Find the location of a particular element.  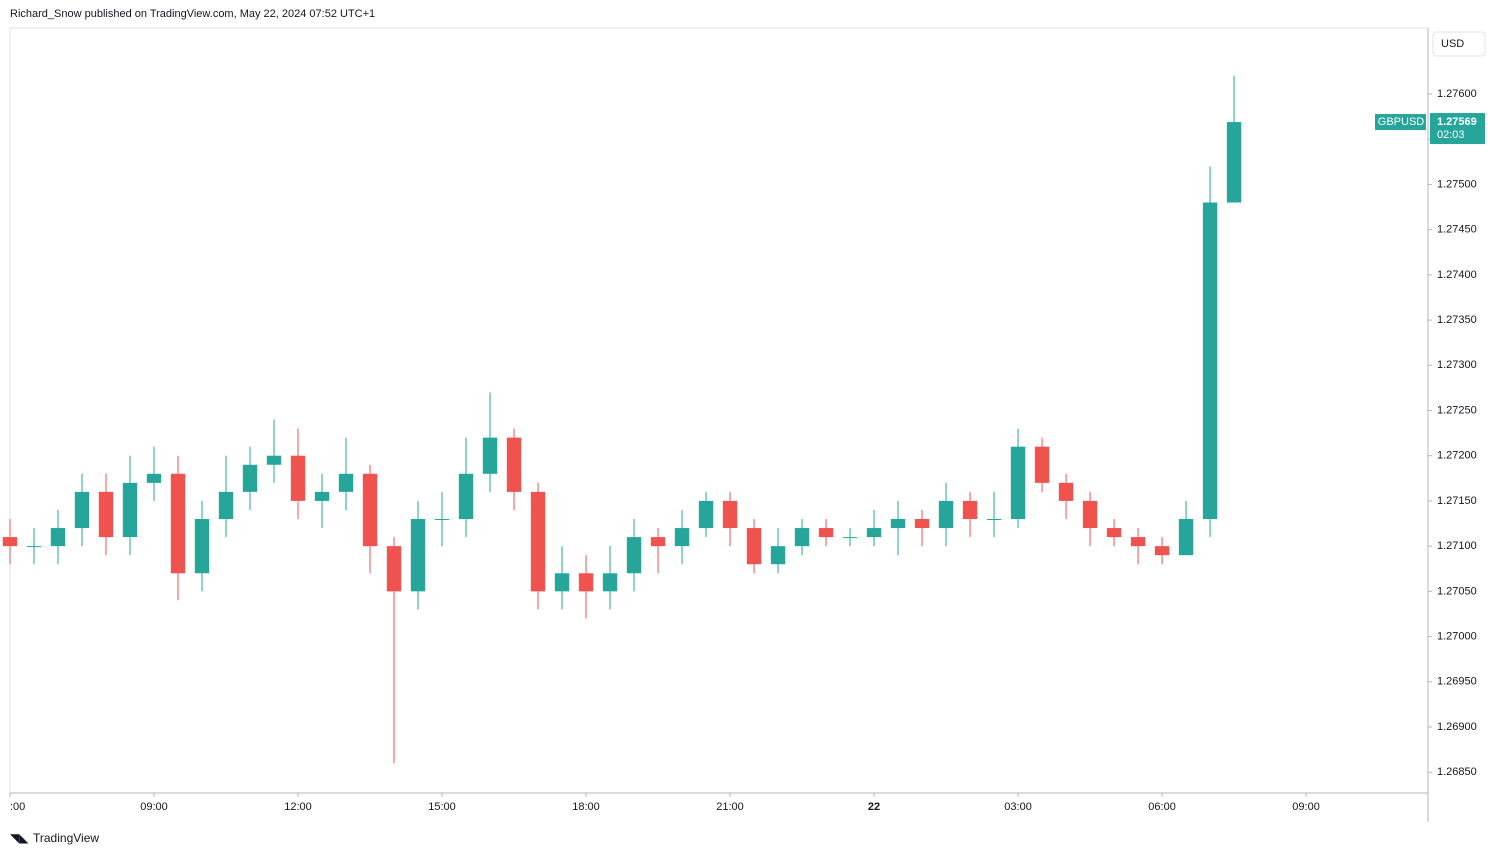

y-tick-label: 1.27400 is located at coordinates (1457, 275).